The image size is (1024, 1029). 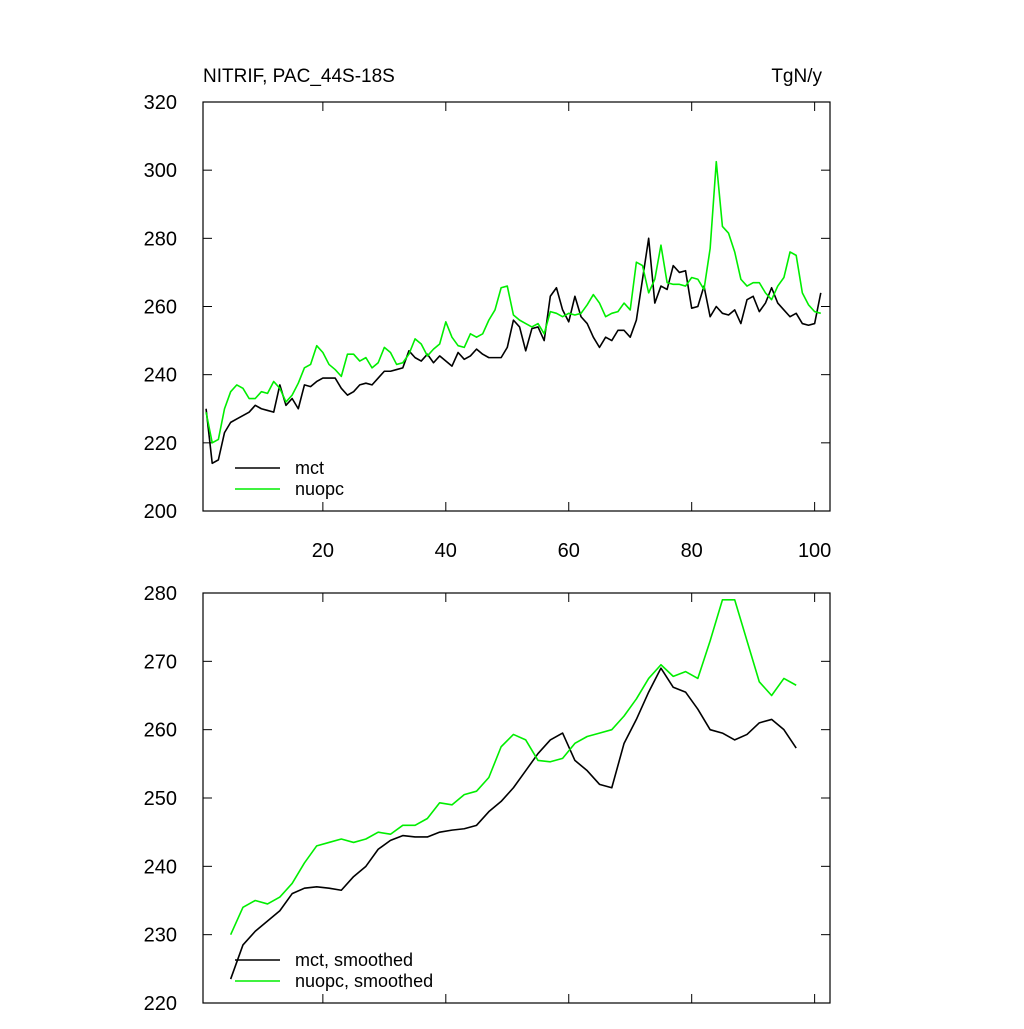 I want to click on y-tick-label: 270, so click(x=160, y=662).